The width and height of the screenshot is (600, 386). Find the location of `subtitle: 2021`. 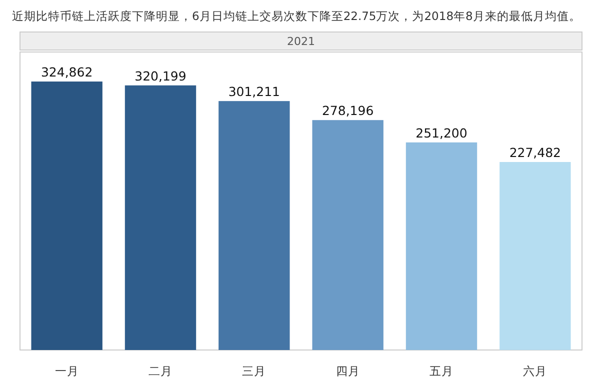

subtitle: 2021 is located at coordinates (301, 41).